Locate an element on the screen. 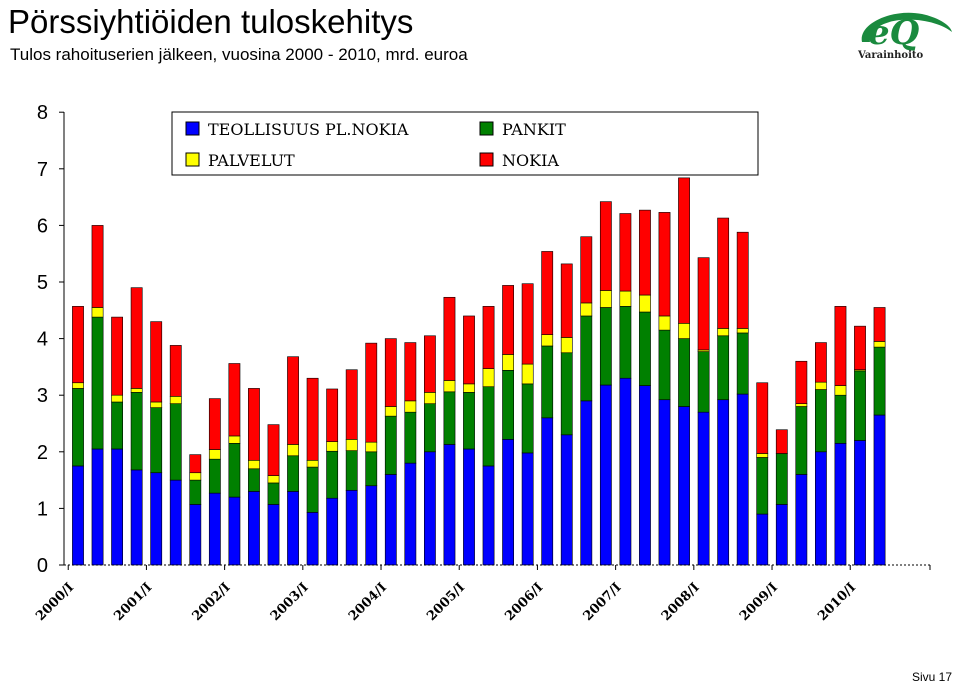 The image size is (960, 686). x-tick-label: 2004/I is located at coordinates (368, 602).